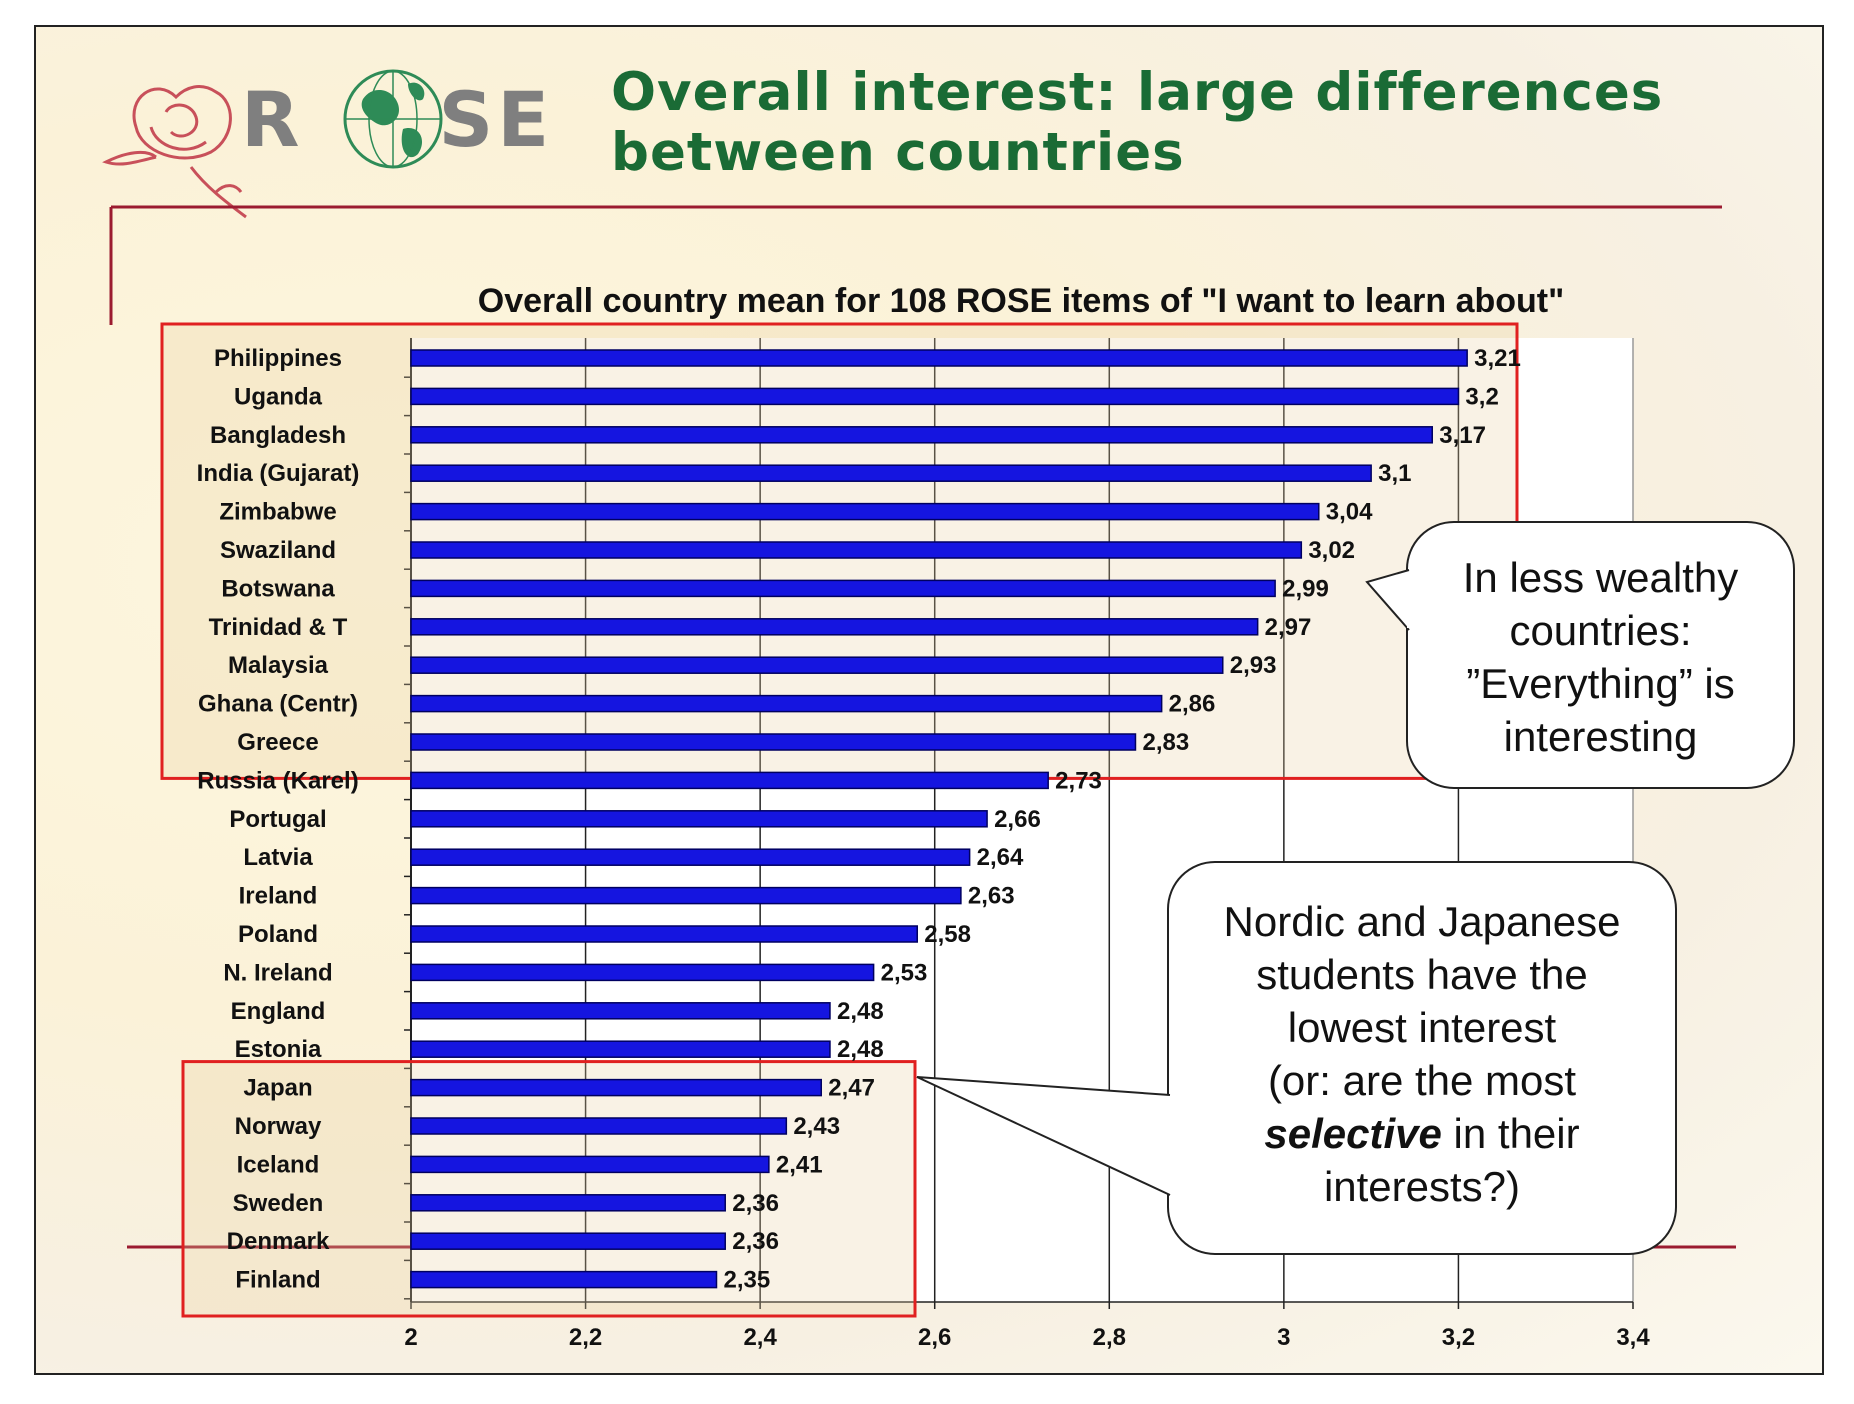  Describe the element at coordinates (947, 934) in the screenshot. I see `value-label: 2,58` at that location.